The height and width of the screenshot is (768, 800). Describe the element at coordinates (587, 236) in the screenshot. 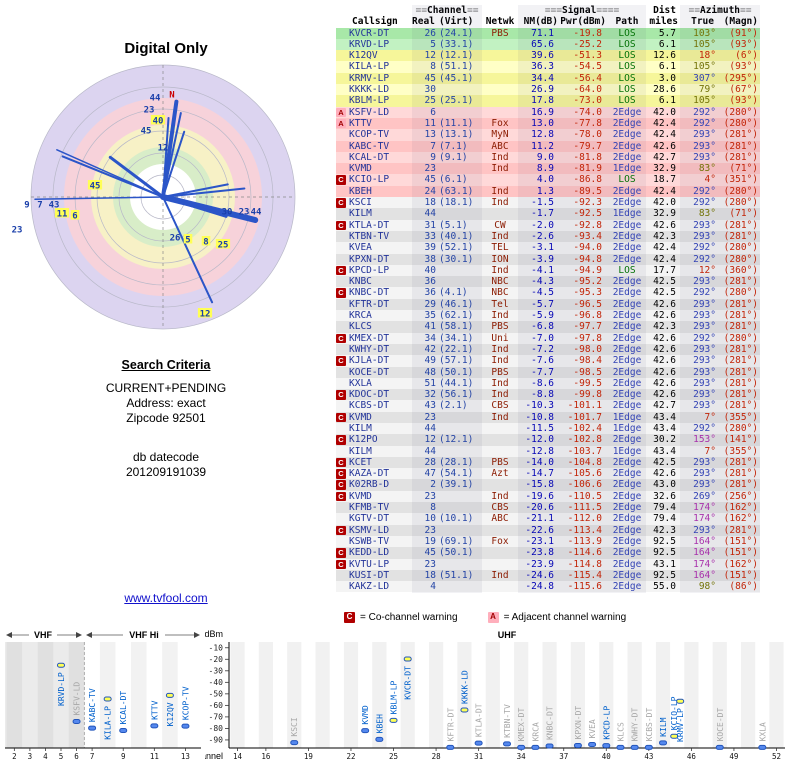

I see `table-cell: -93.4` at that location.